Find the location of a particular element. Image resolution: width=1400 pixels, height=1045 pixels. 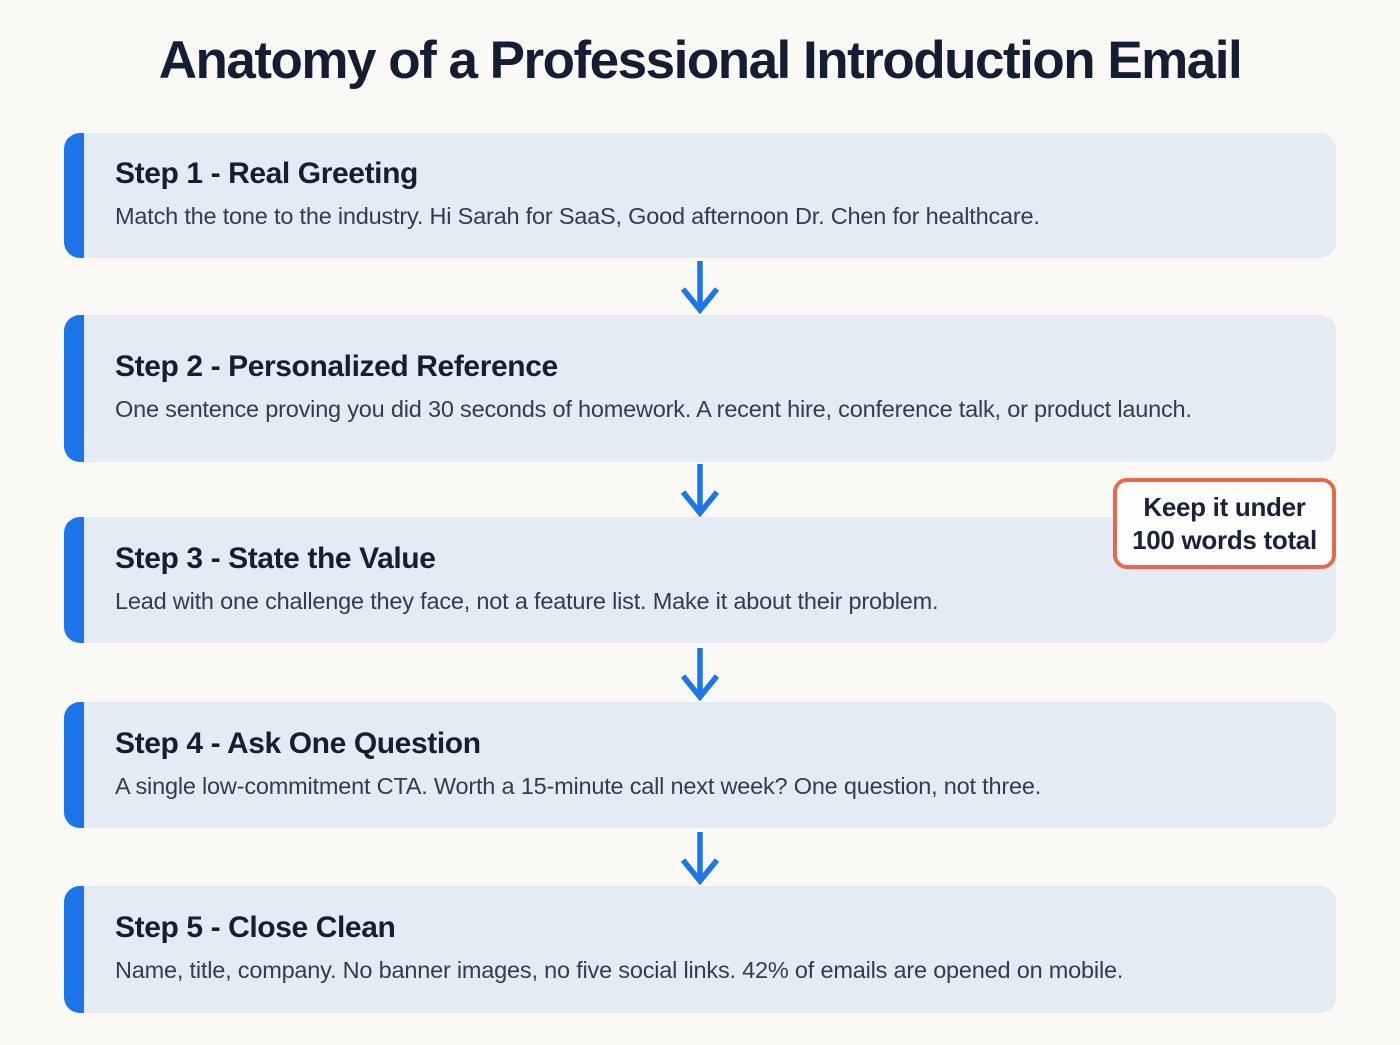

callout-line-1: Keep it under is located at coordinates (1224, 507).